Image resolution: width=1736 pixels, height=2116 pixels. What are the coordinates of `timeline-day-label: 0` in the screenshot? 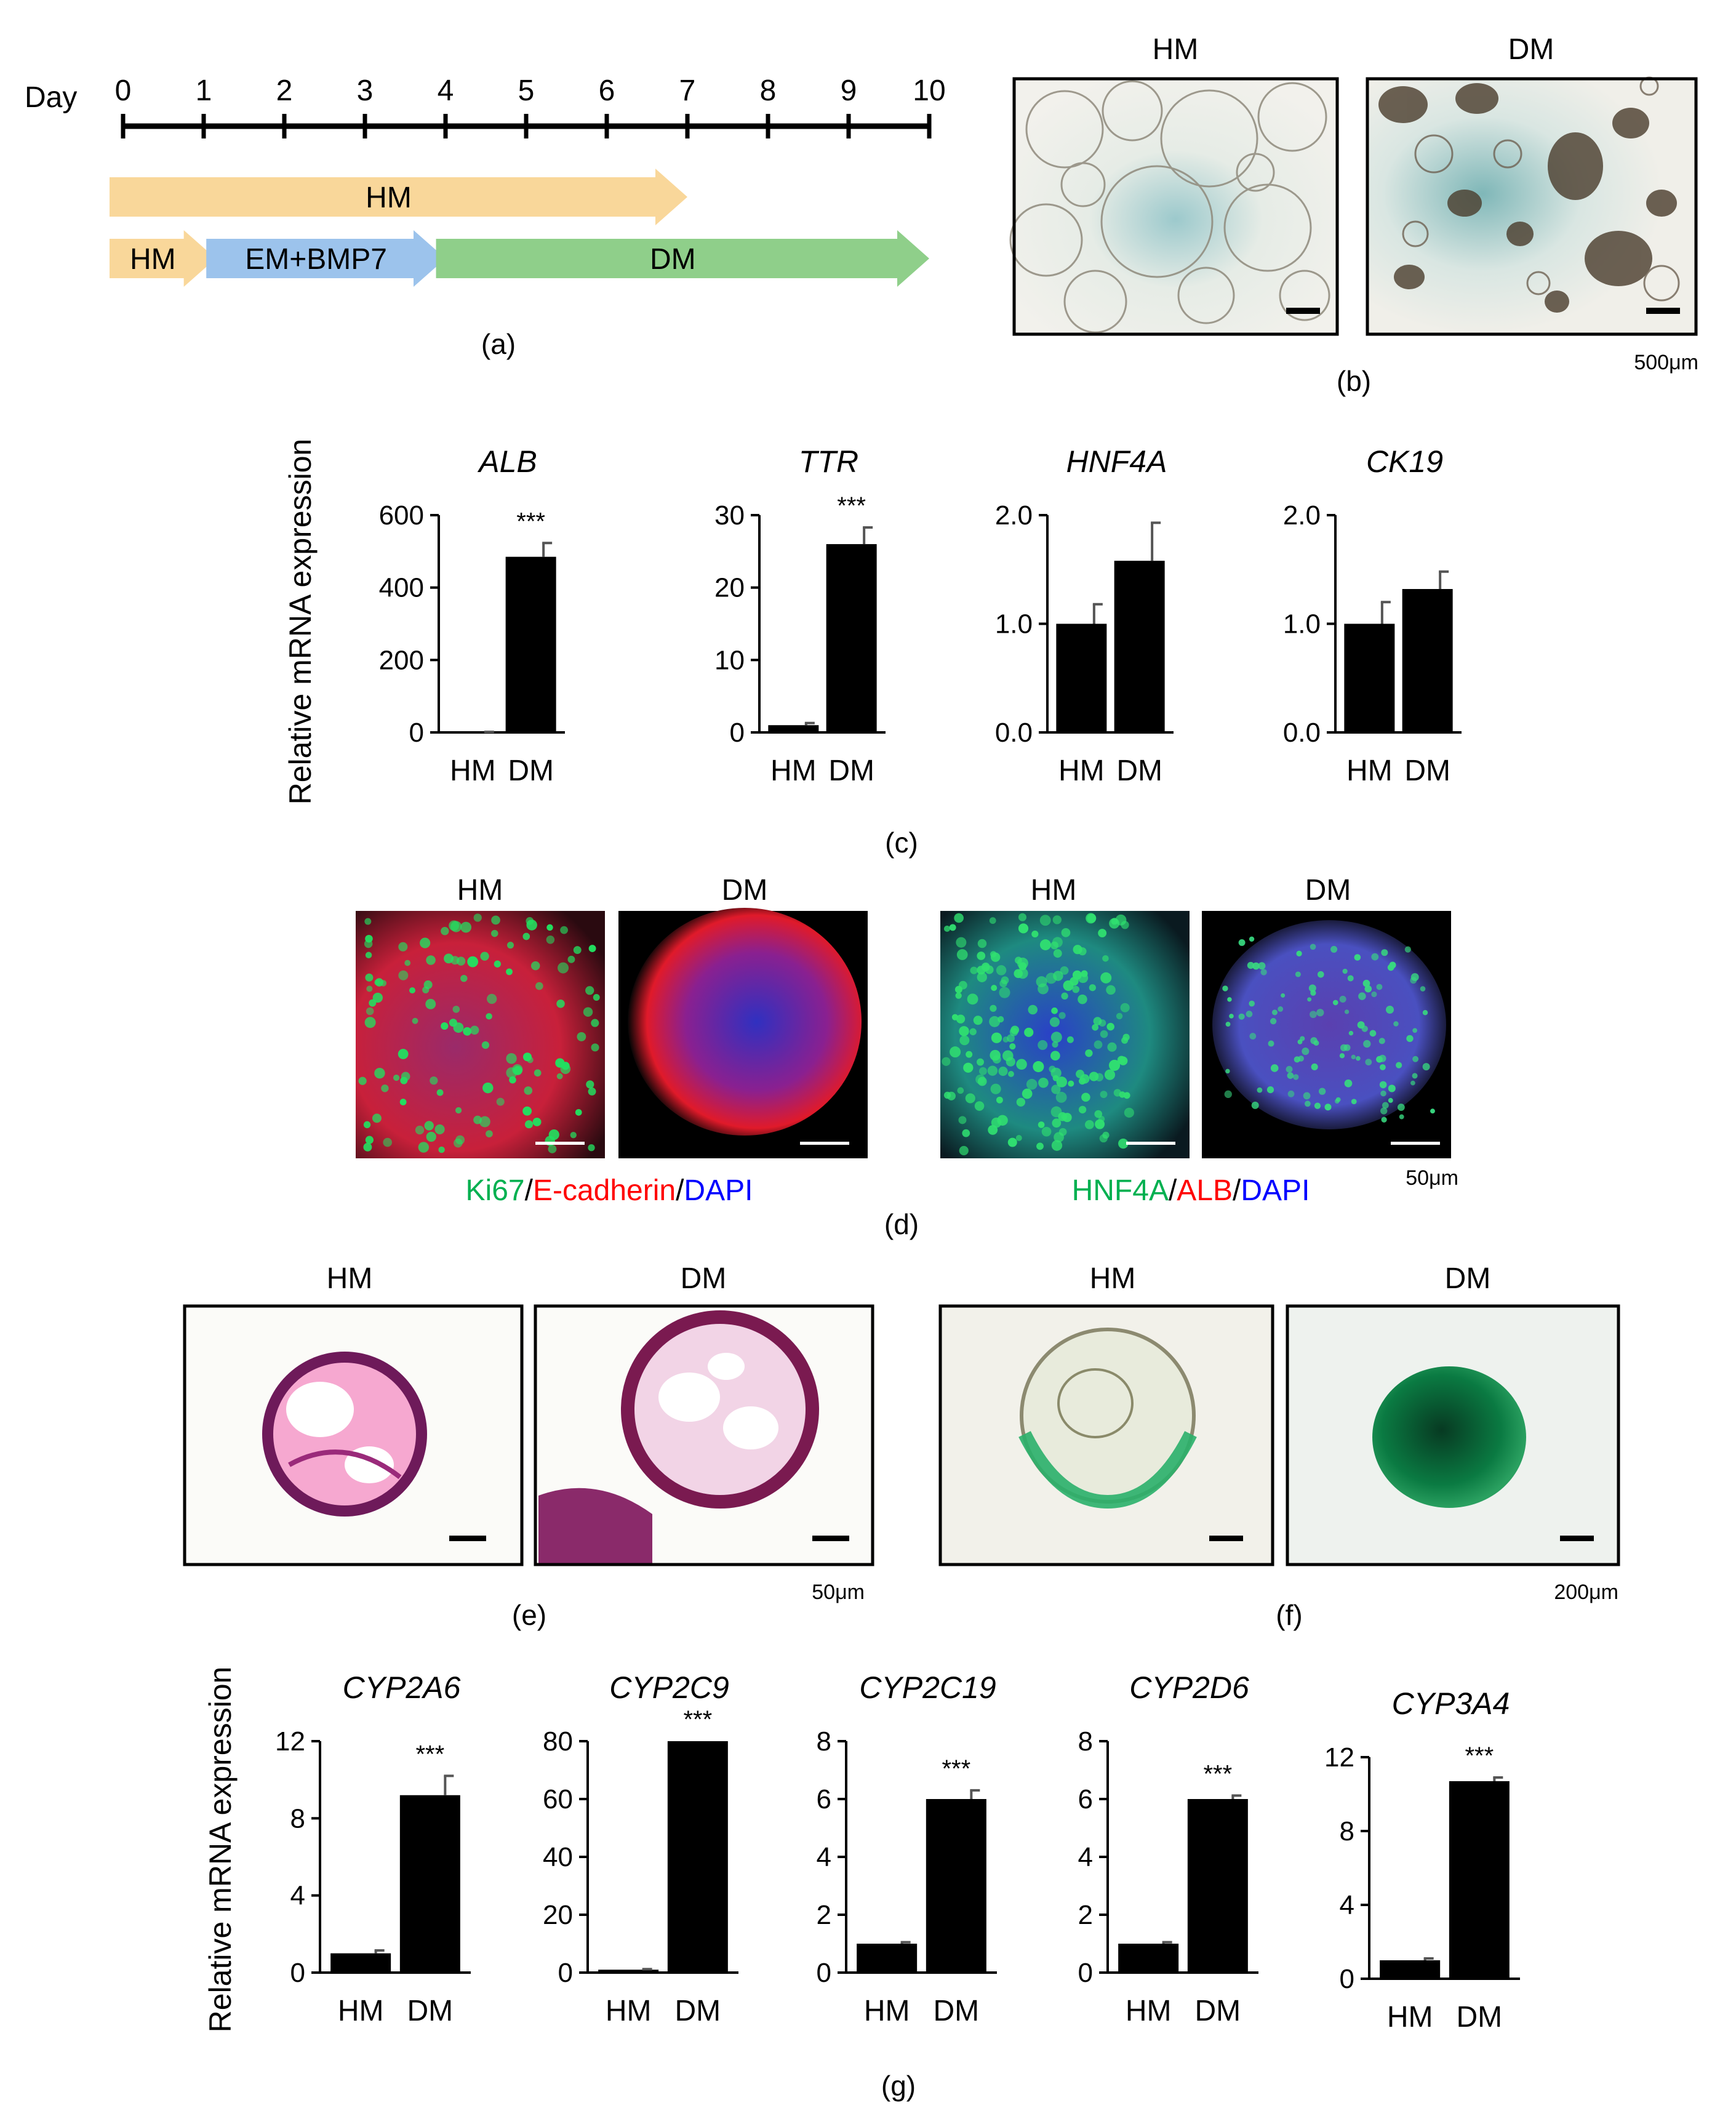 It's located at (123, 90).